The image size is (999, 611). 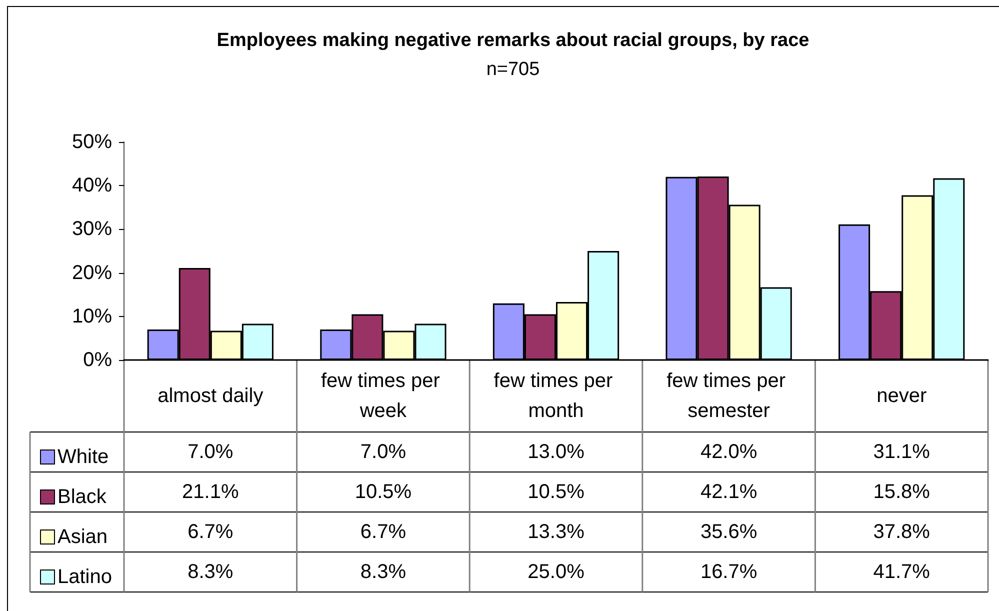 What do you see at coordinates (729, 492) in the screenshot?
I see `data-label: 42.1%` at bounding box center [729, 492].